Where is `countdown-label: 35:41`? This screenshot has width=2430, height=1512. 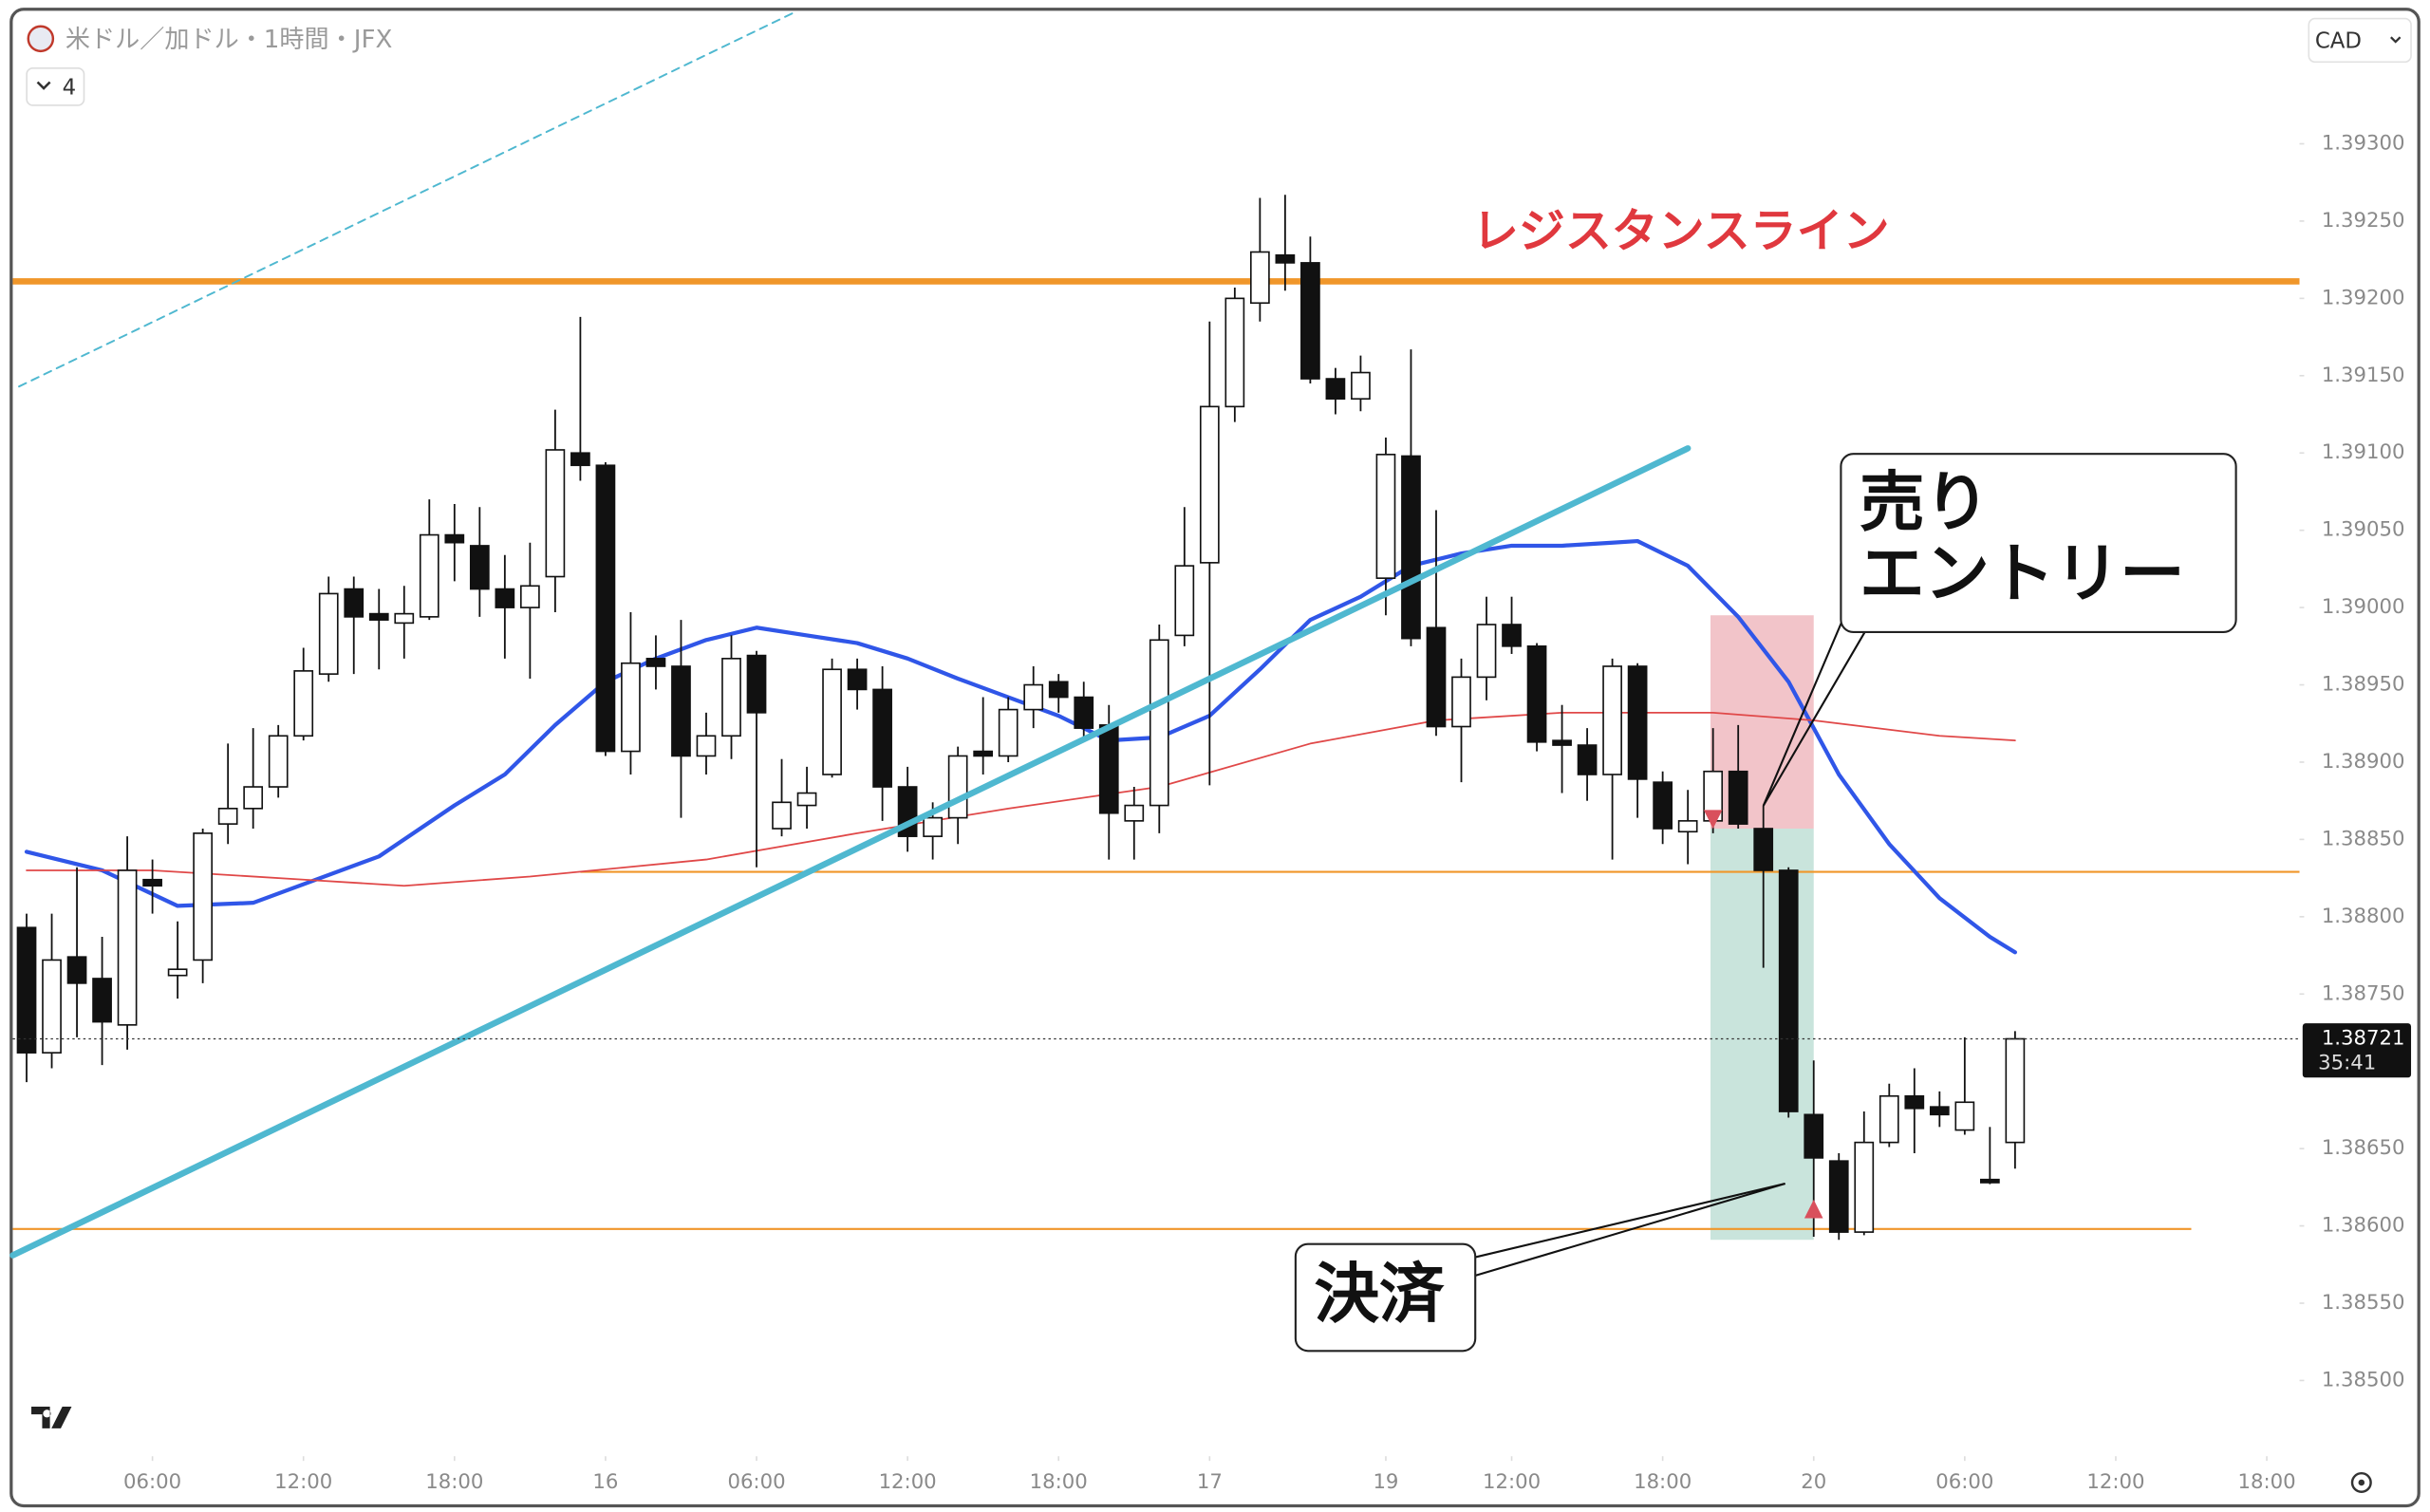
countdown-label: 35:41 is located at coordinates (2347, 1063).